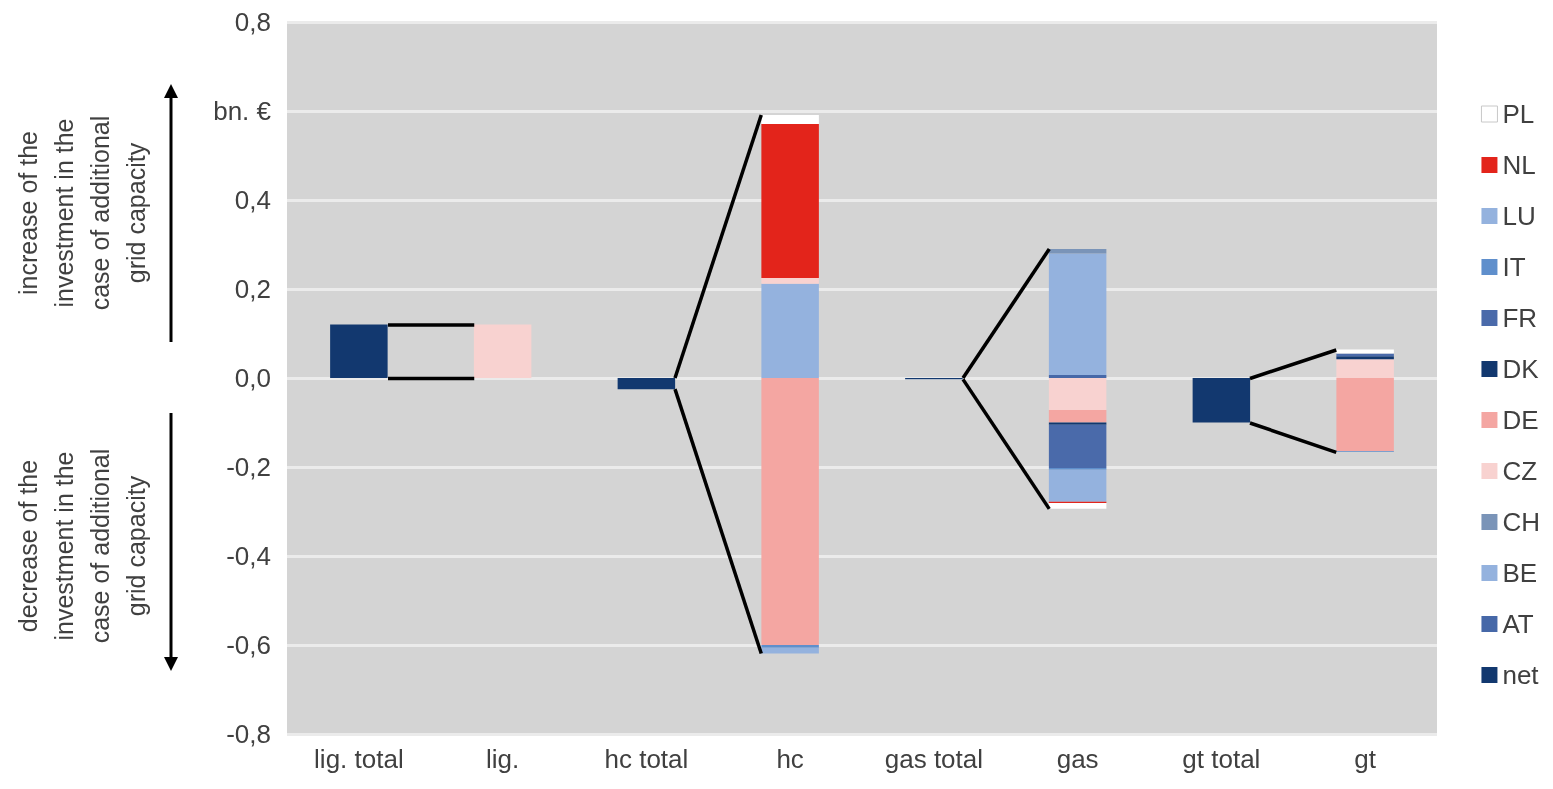  What do you see at coordinates (1514, 267) in the screenshot?
I see `legend-label: IT` at bounding box center [1514, 267].